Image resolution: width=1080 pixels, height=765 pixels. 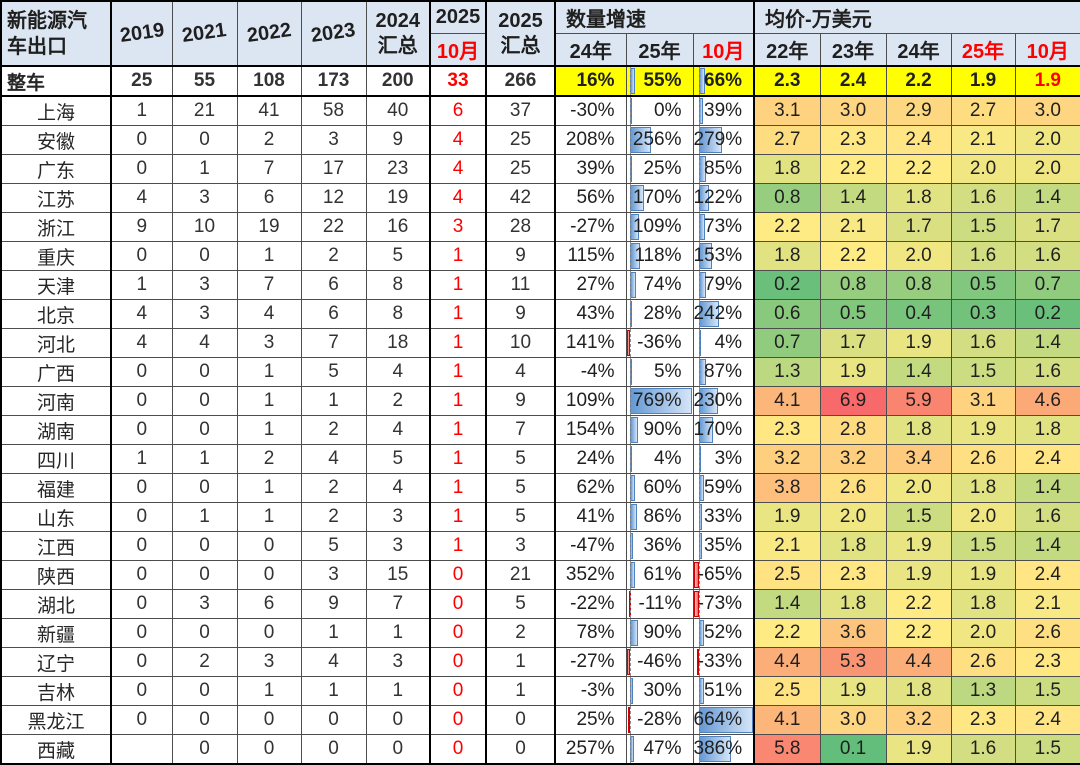 I want to click on growth-cell: 4%, so click(x=723, y=343).